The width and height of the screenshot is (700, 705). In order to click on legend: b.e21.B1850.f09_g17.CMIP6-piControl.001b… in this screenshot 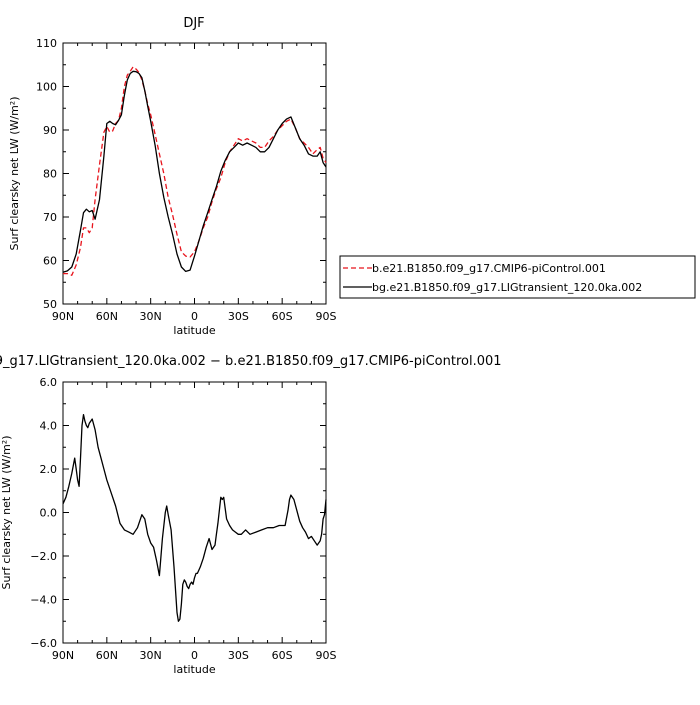, I will do `click(517, 277)`.